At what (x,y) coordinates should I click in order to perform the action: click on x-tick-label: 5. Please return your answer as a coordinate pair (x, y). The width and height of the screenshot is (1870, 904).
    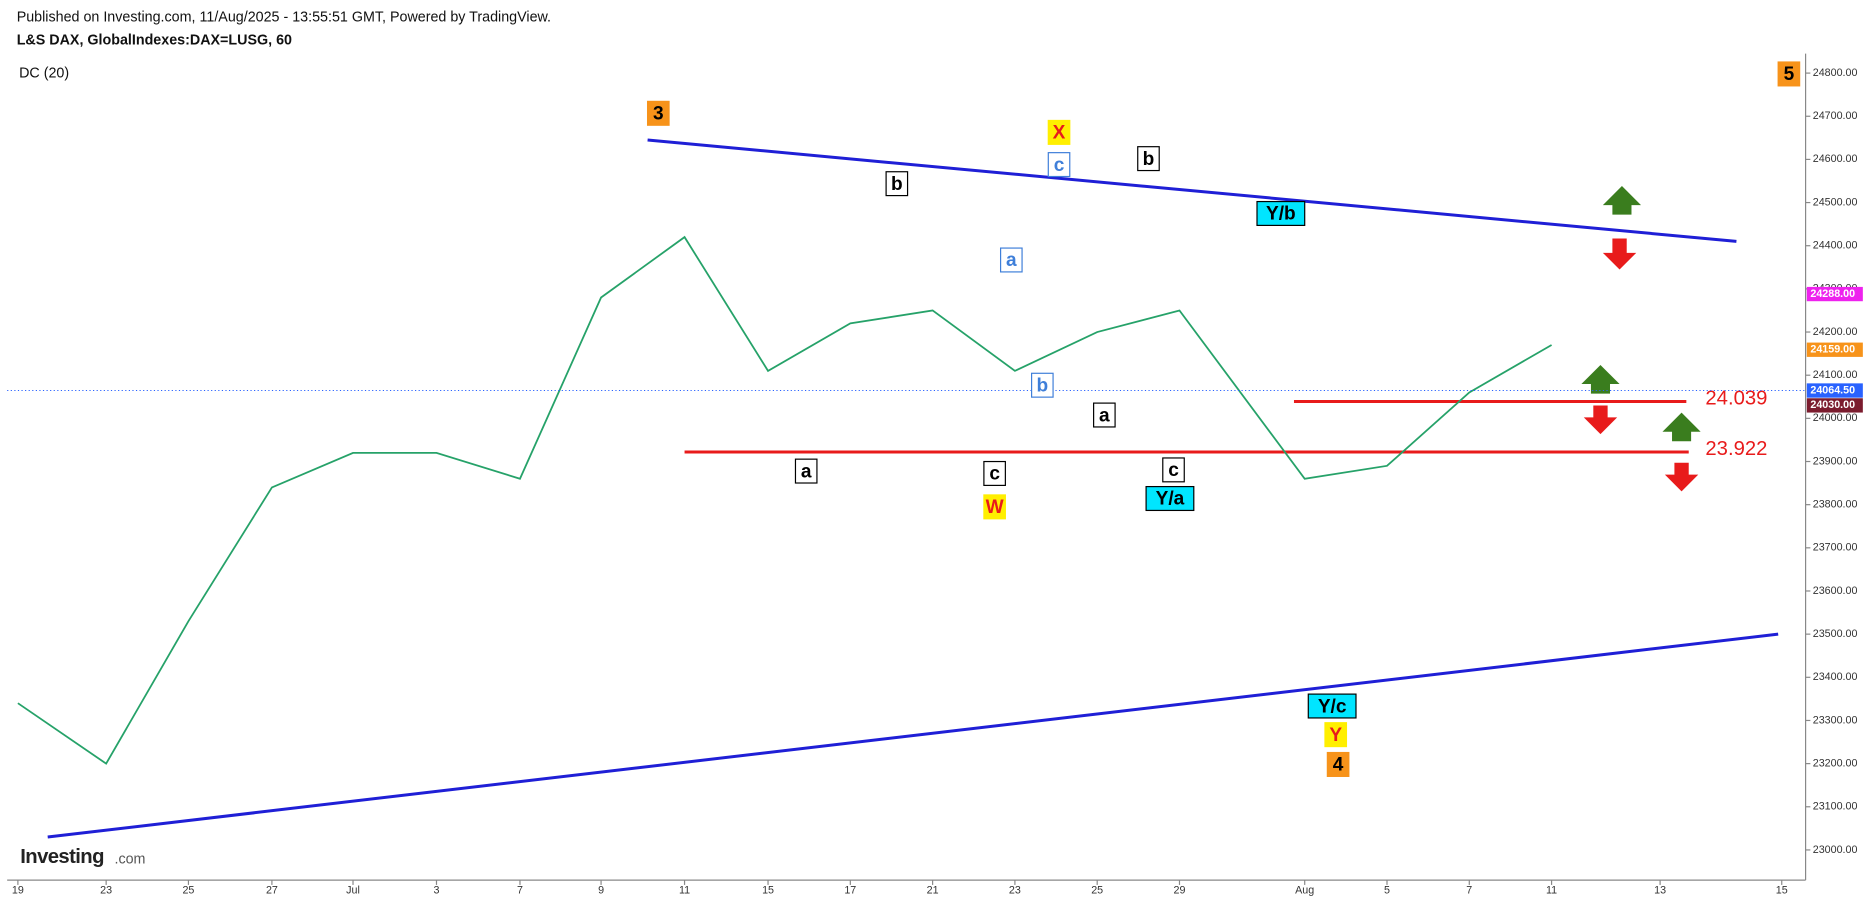
    Looking at the image, I should click on (1387, 891).